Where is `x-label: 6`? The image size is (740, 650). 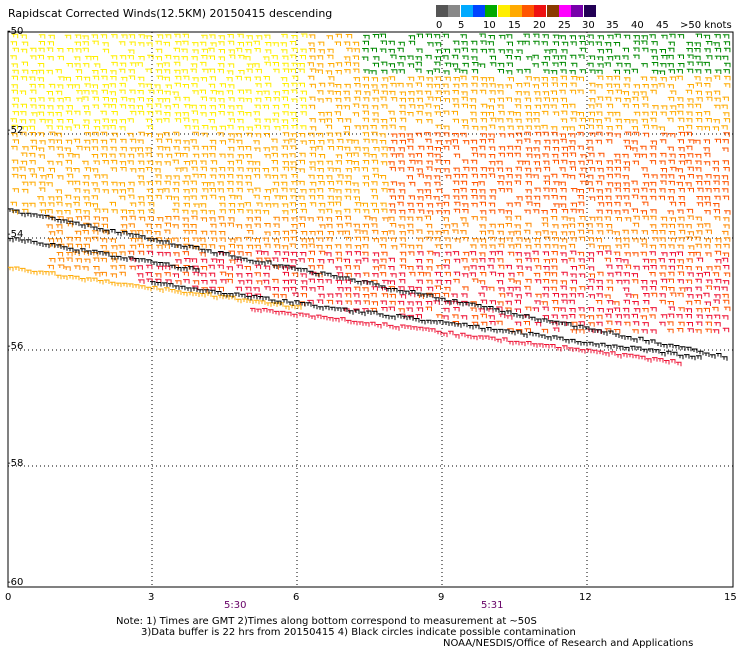 x-label: 6 is located at coordinates (296, 597).